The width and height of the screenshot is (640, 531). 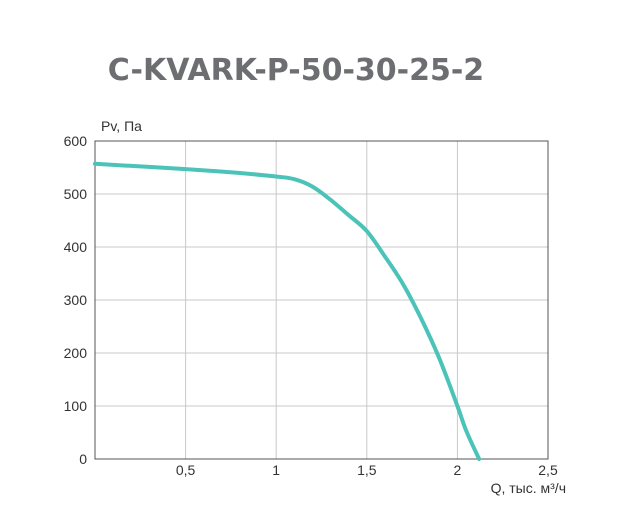 What do you see at coordinates (76, 353) in the screenshot?
I see `y-tick-label: 200` at bounding box center [76, 353].